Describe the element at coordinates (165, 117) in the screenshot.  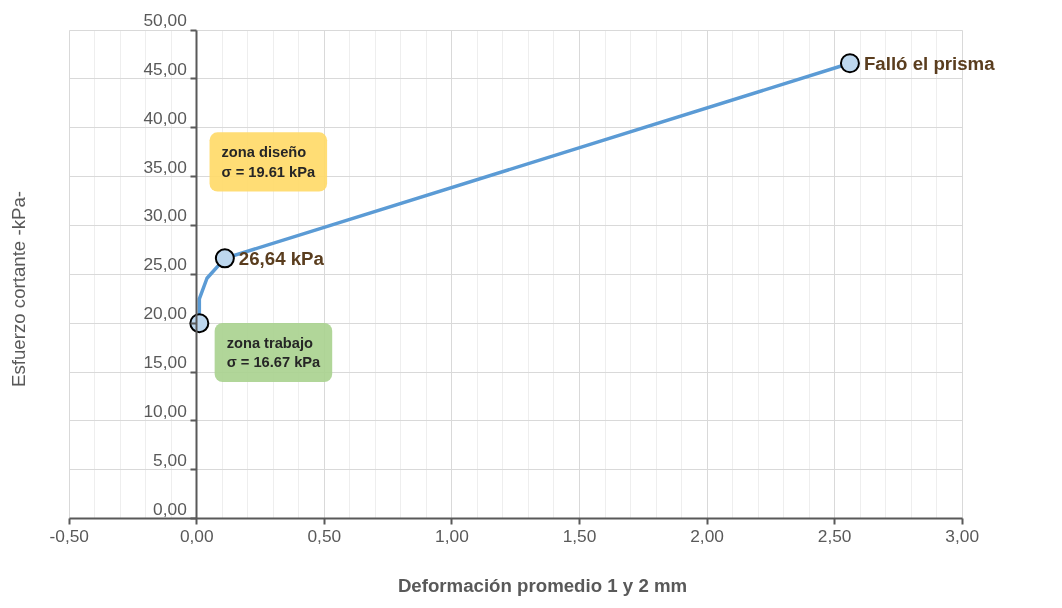
I see `y-tick-label: 40,00` at that location.